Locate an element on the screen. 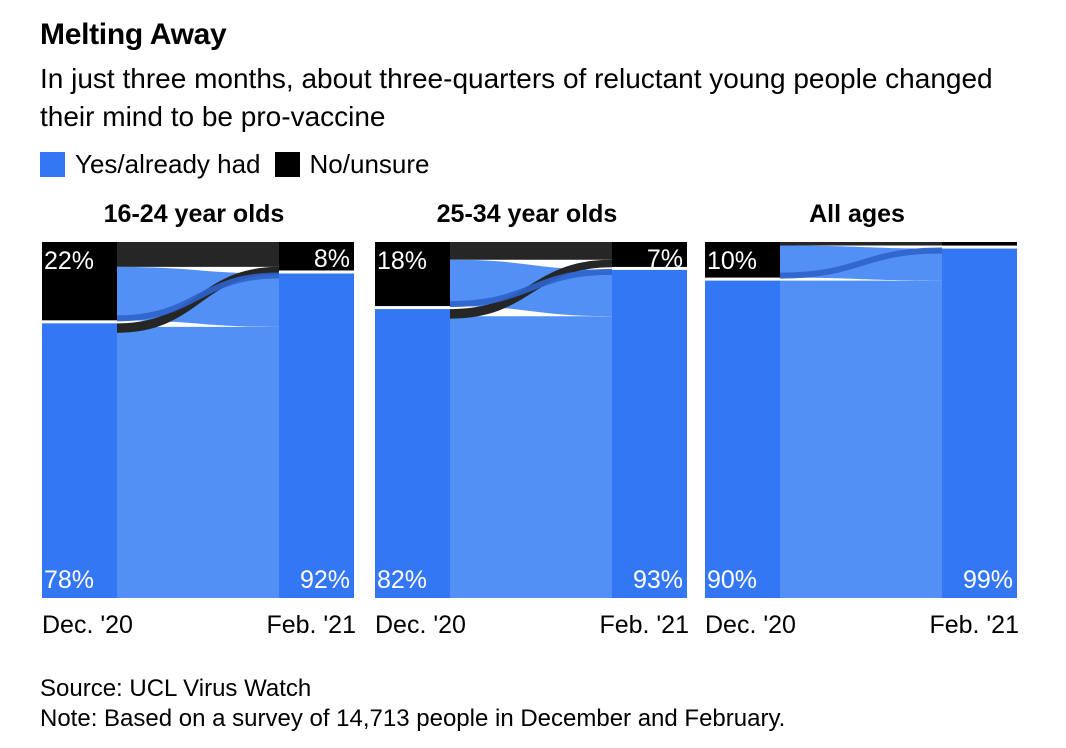  label-feb-yes: 93% is located at coordinates (658, 580).